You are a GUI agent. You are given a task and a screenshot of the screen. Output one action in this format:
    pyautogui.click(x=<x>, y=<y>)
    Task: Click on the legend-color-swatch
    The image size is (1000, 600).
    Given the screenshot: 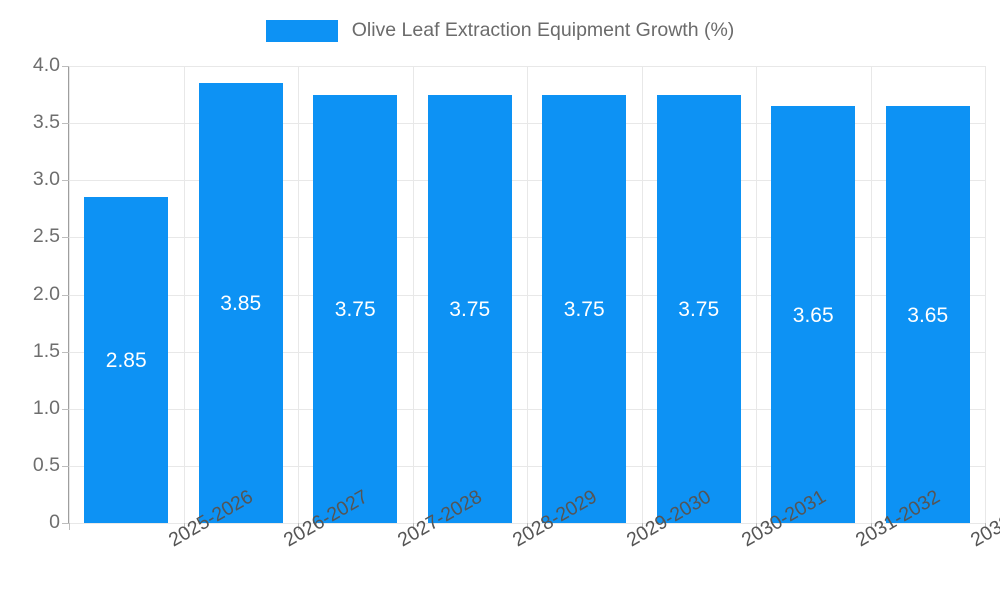 What is the action you would take?
    pyautogui.click(x=301, y=31)
    